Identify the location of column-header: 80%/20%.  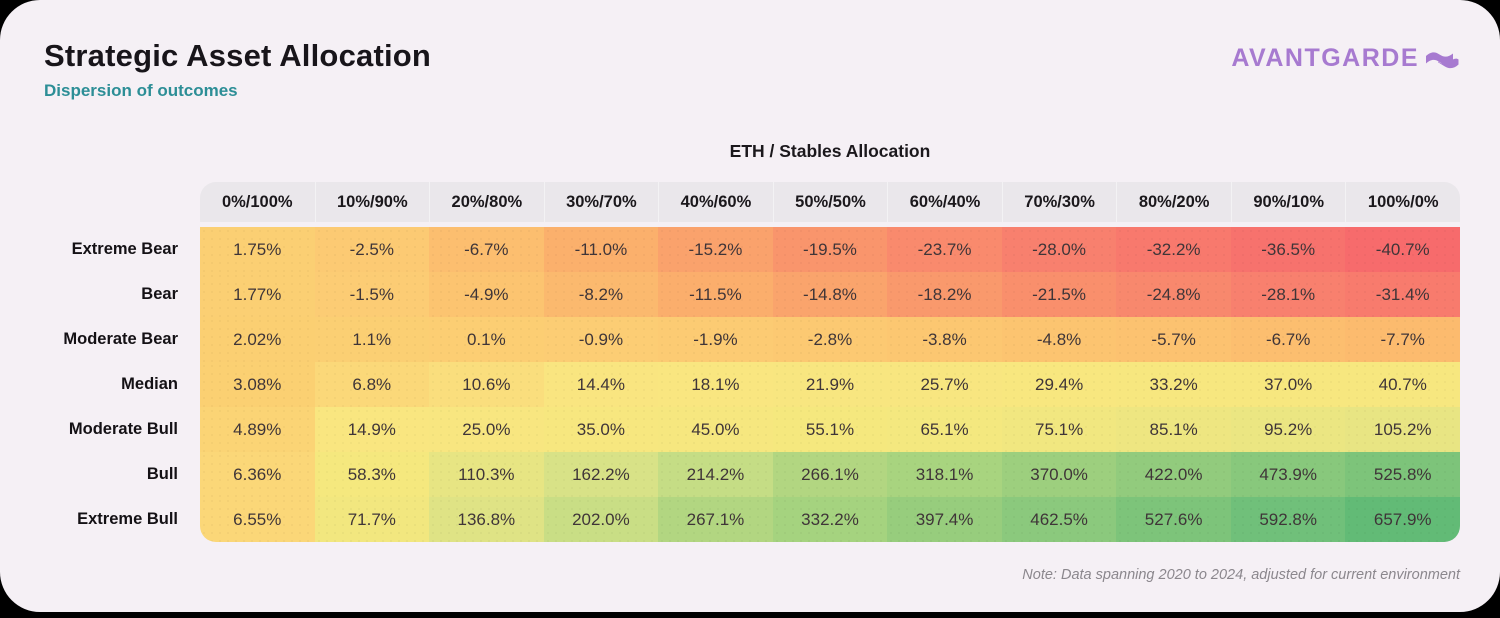
(1173, 202).